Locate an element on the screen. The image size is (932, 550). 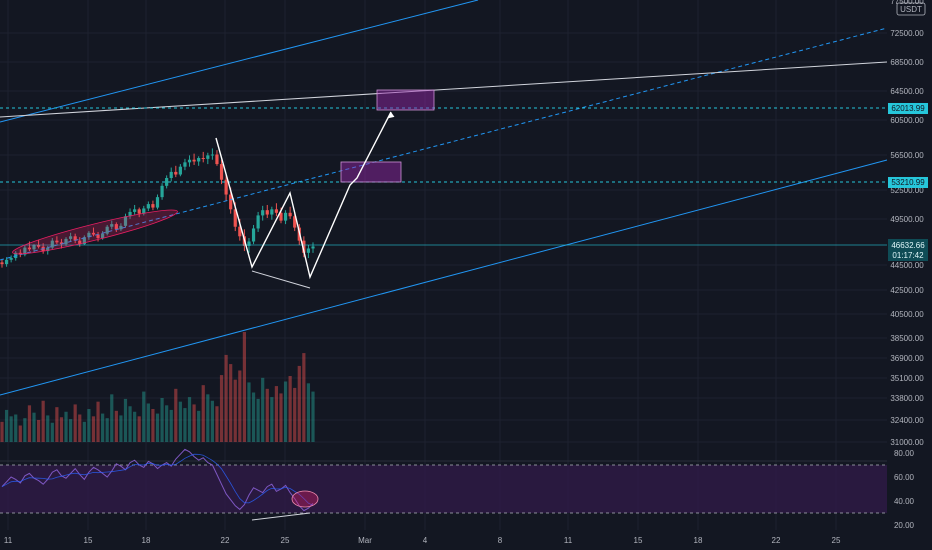
unit-tag-box is located at coordinates (911, 9).